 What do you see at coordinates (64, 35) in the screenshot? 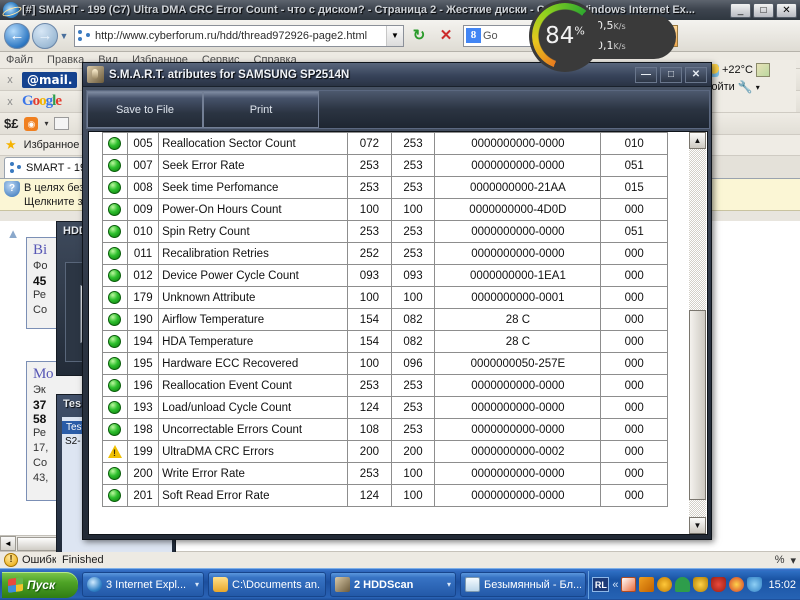
I see `history-dropdown-icon: ▼` at bounding box center [64, 35].